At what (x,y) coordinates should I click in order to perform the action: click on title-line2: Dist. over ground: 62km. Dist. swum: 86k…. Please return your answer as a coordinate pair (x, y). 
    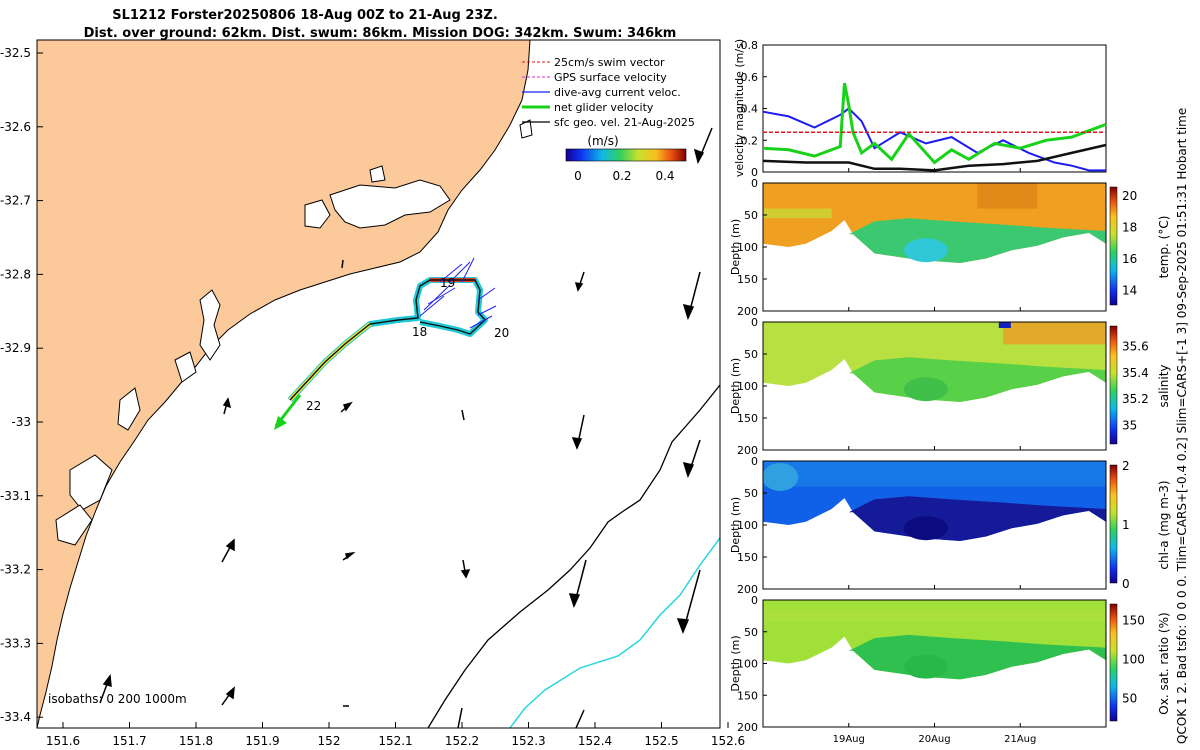
    Looking at the image, I should click on (380, 33).